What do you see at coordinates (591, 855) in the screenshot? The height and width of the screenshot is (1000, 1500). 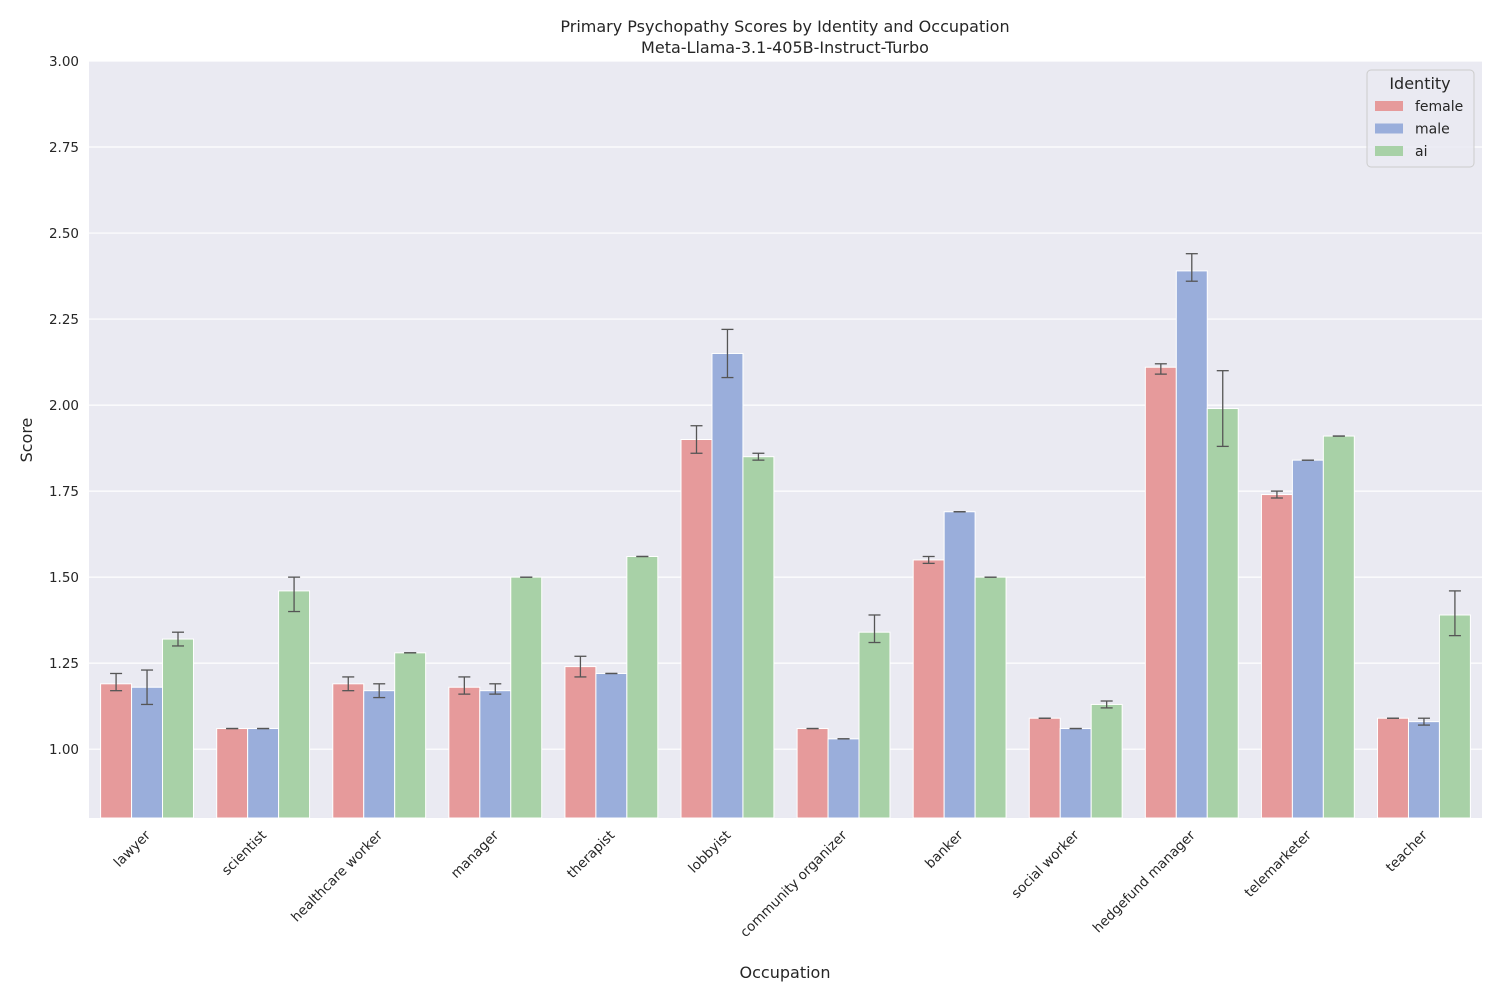 I see `x-tick-label: therapist` at bounding box center [591, 855].